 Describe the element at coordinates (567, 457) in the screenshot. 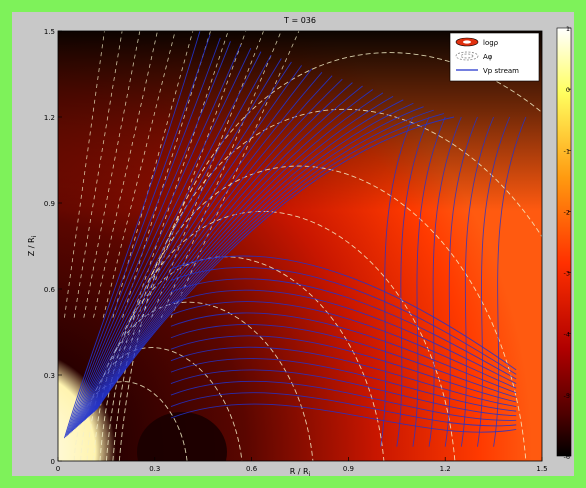

I see `colorbar-tick-label: -6` at that location.